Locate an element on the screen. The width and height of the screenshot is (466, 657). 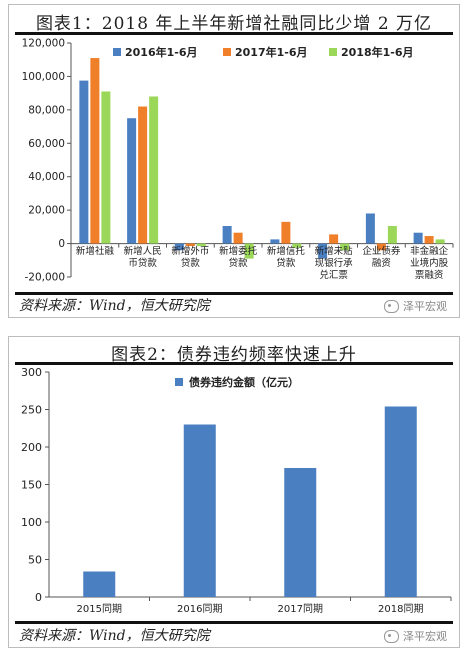
figure2-watermark-text: 泽平宏观 is located at coordinates (425, 636).